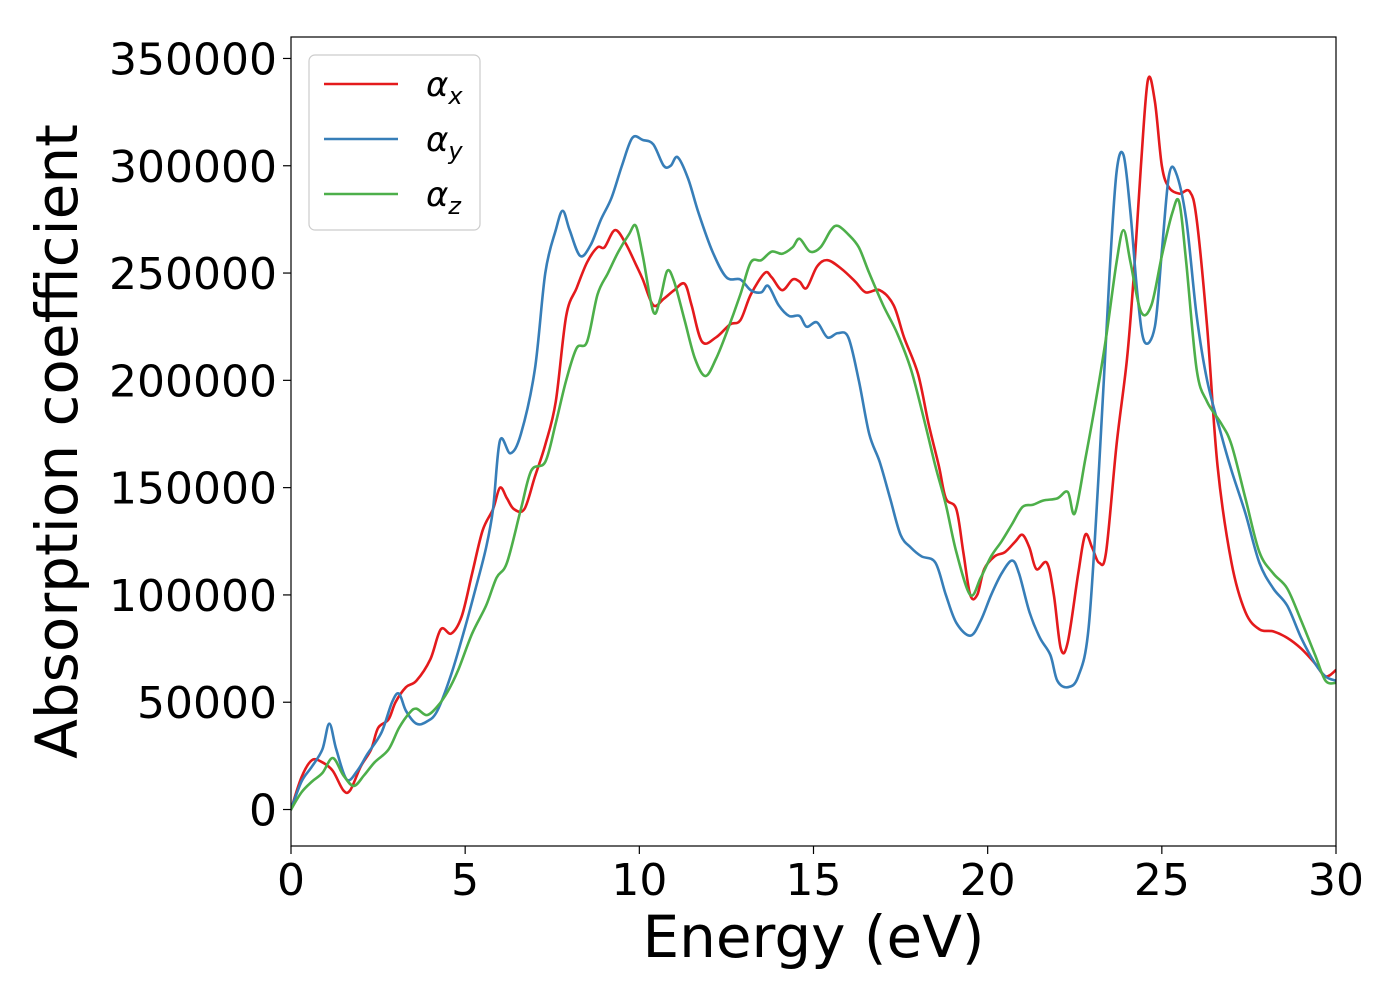 The height and width of the screenshot is (1000, 1400). I want to click on legend-label-y: αy, so click(444, 142).